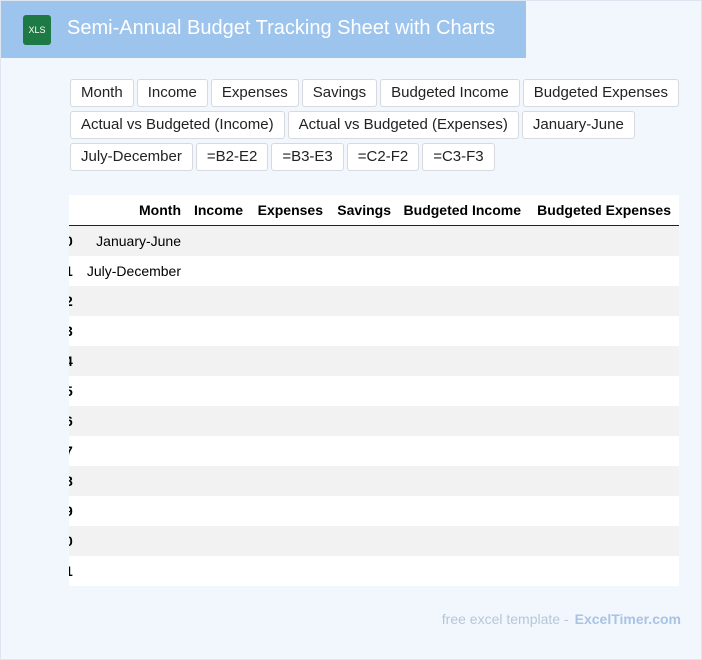  I want to click on table-row: 5, so click(374, 391).